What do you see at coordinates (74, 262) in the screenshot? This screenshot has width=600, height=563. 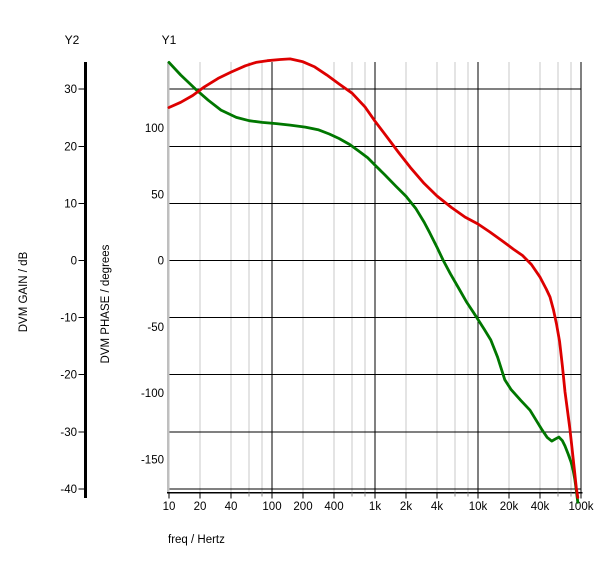 I see `gain-tick-label: 0` at bounding box center [74, 262].